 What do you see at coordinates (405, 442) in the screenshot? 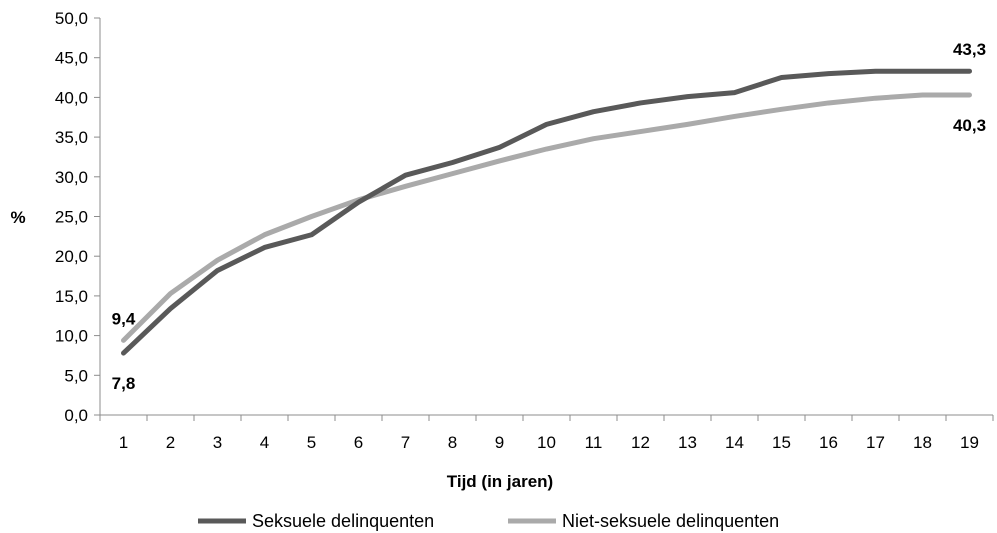
I see `x-tick-label: 7` at bounding box center [405, 442].